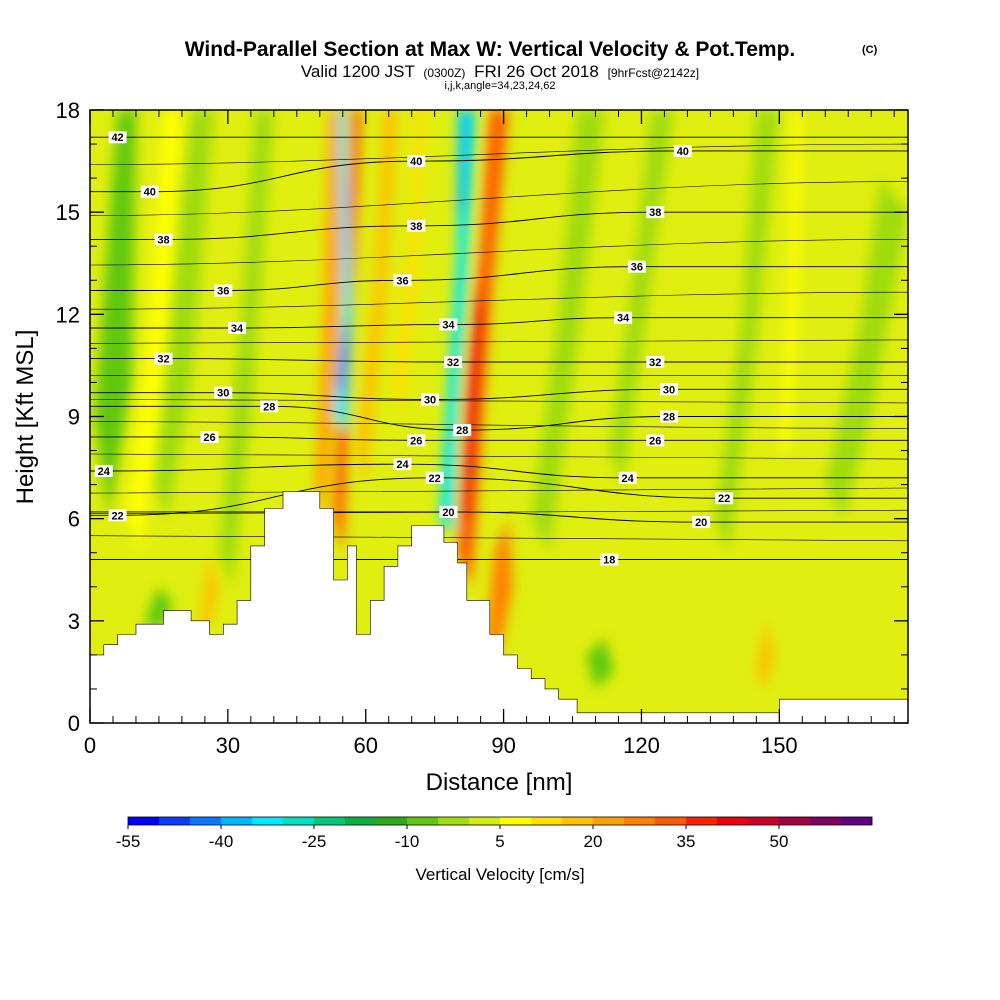 The height and width of the screenshot is (1000, 1000). I want to click on isentrope-label-text: 28, so click(269, 407).